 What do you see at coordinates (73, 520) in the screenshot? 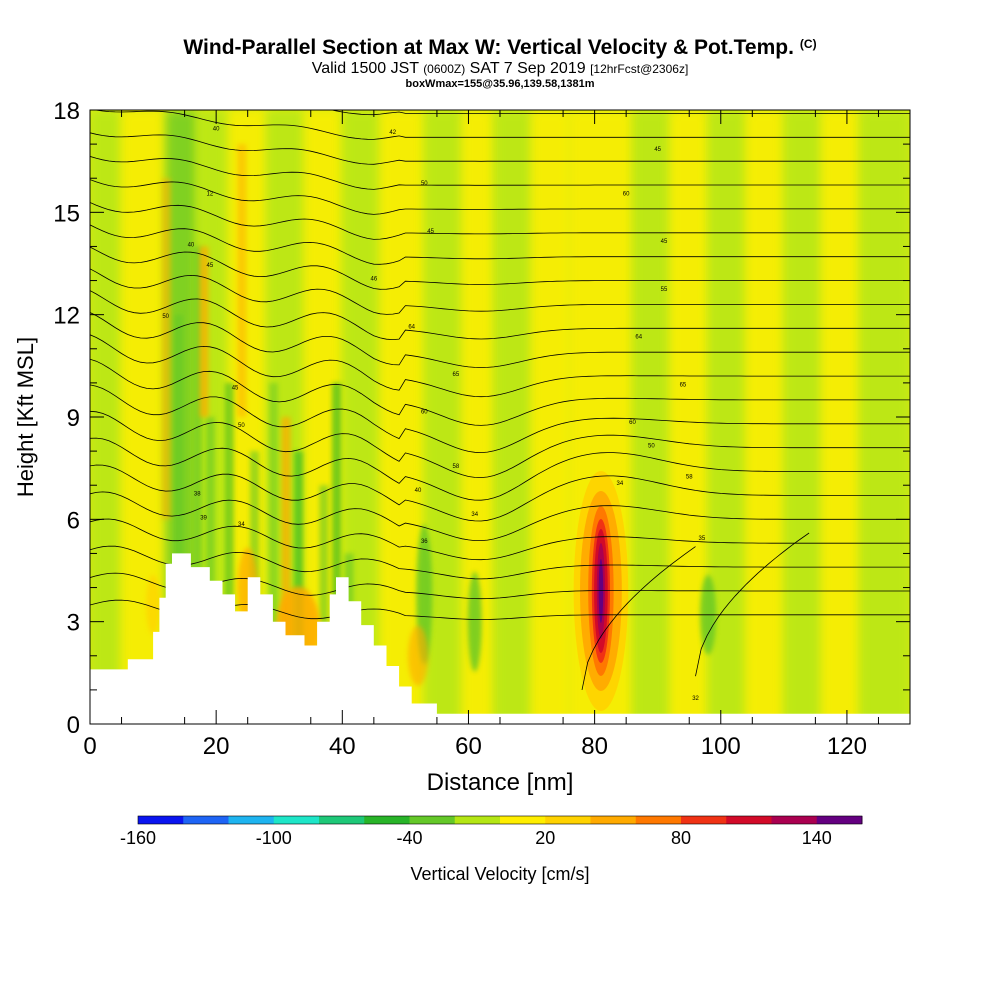
I see `y-tick-label: 6` at bounding box center [73, 520].